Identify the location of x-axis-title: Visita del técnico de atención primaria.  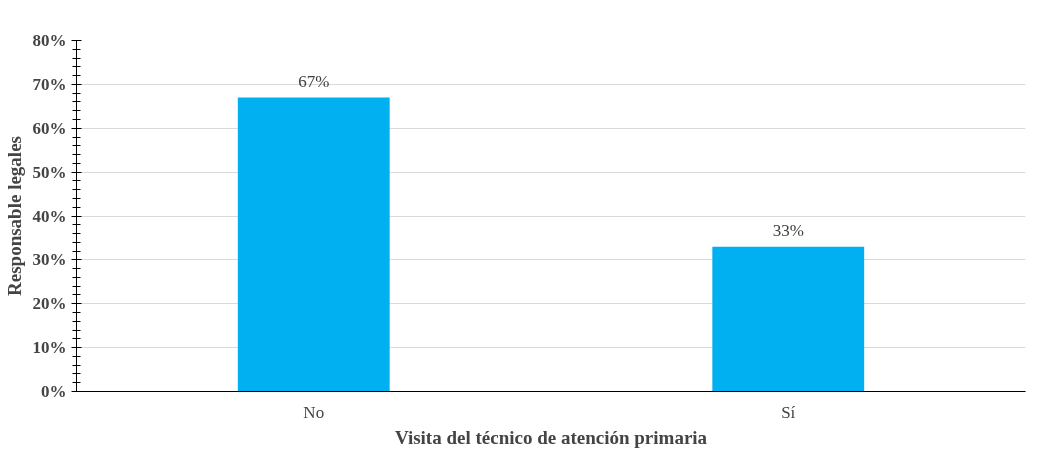
(551, 437).